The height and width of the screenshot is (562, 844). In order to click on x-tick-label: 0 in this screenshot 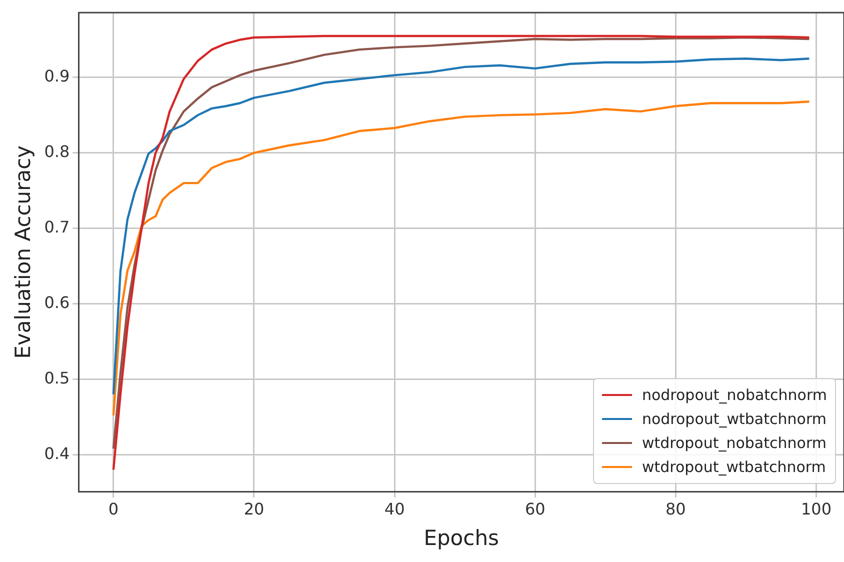, I will do `click(113, 508)`.